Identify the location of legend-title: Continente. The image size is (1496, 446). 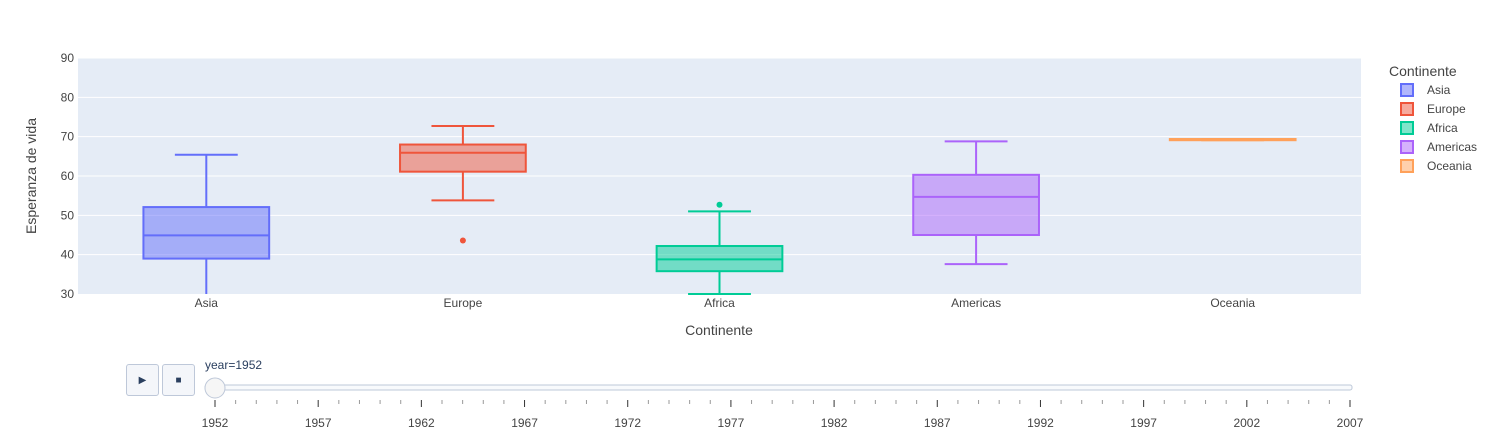
(1423, 71).